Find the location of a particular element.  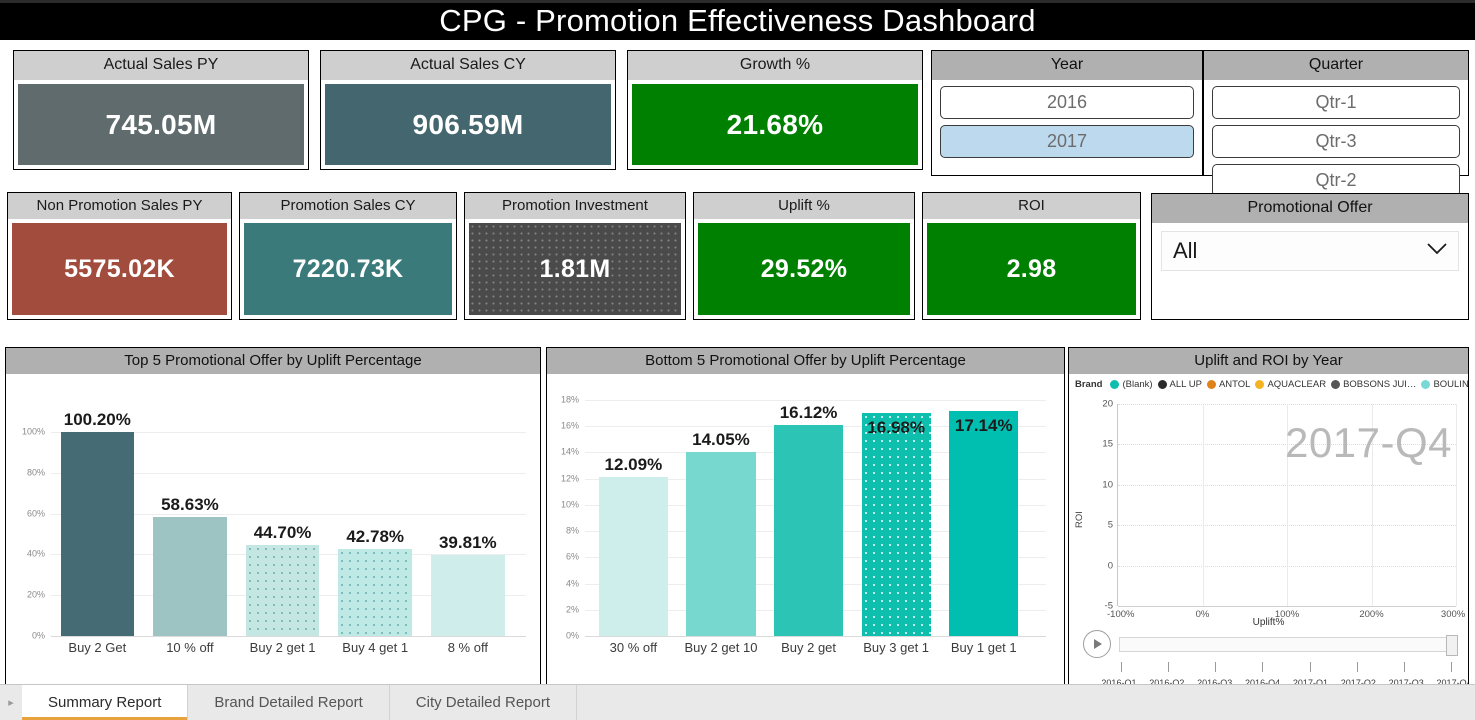

y-tick-label: 6% is located at coordinates (572, 556).